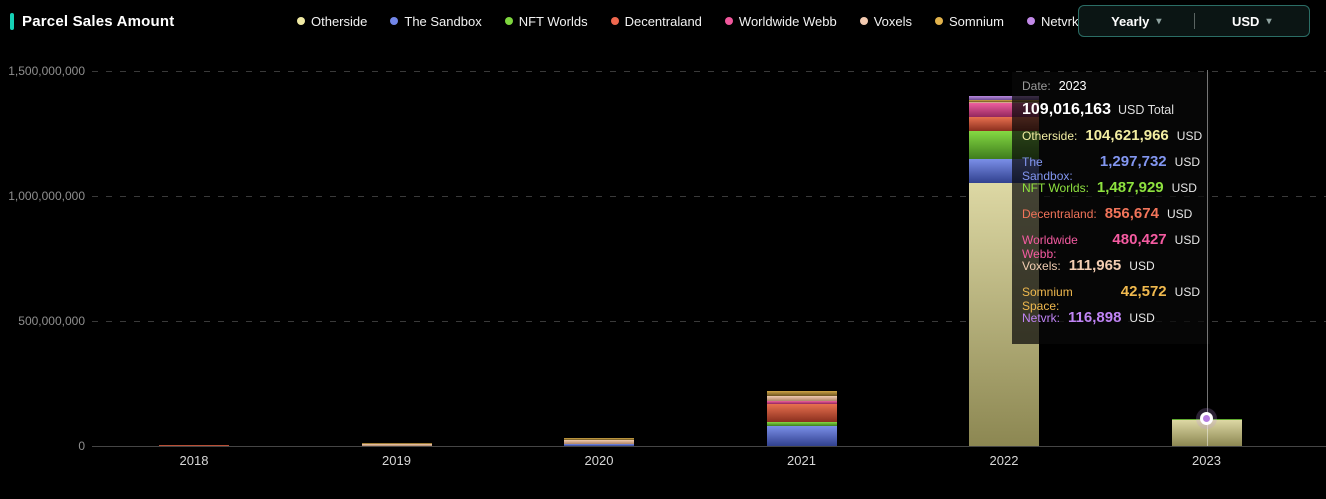 This screenshot has width=1326, height=499. I want to click on page-title: Parcel Sales Amount, so click(98, 21).